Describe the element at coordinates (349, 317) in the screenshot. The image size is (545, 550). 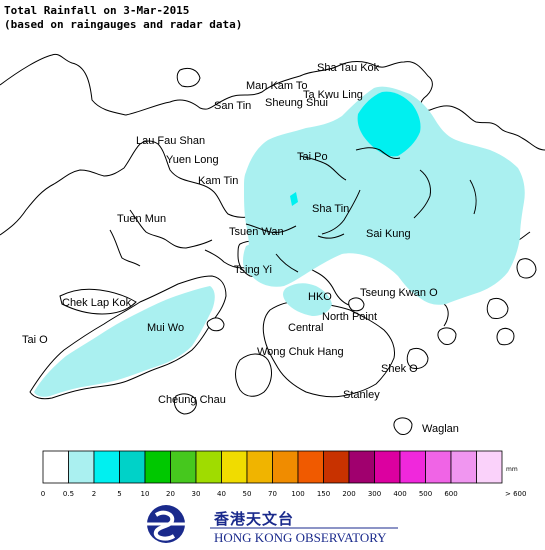
I see `label-north-point: North Point` at that location.